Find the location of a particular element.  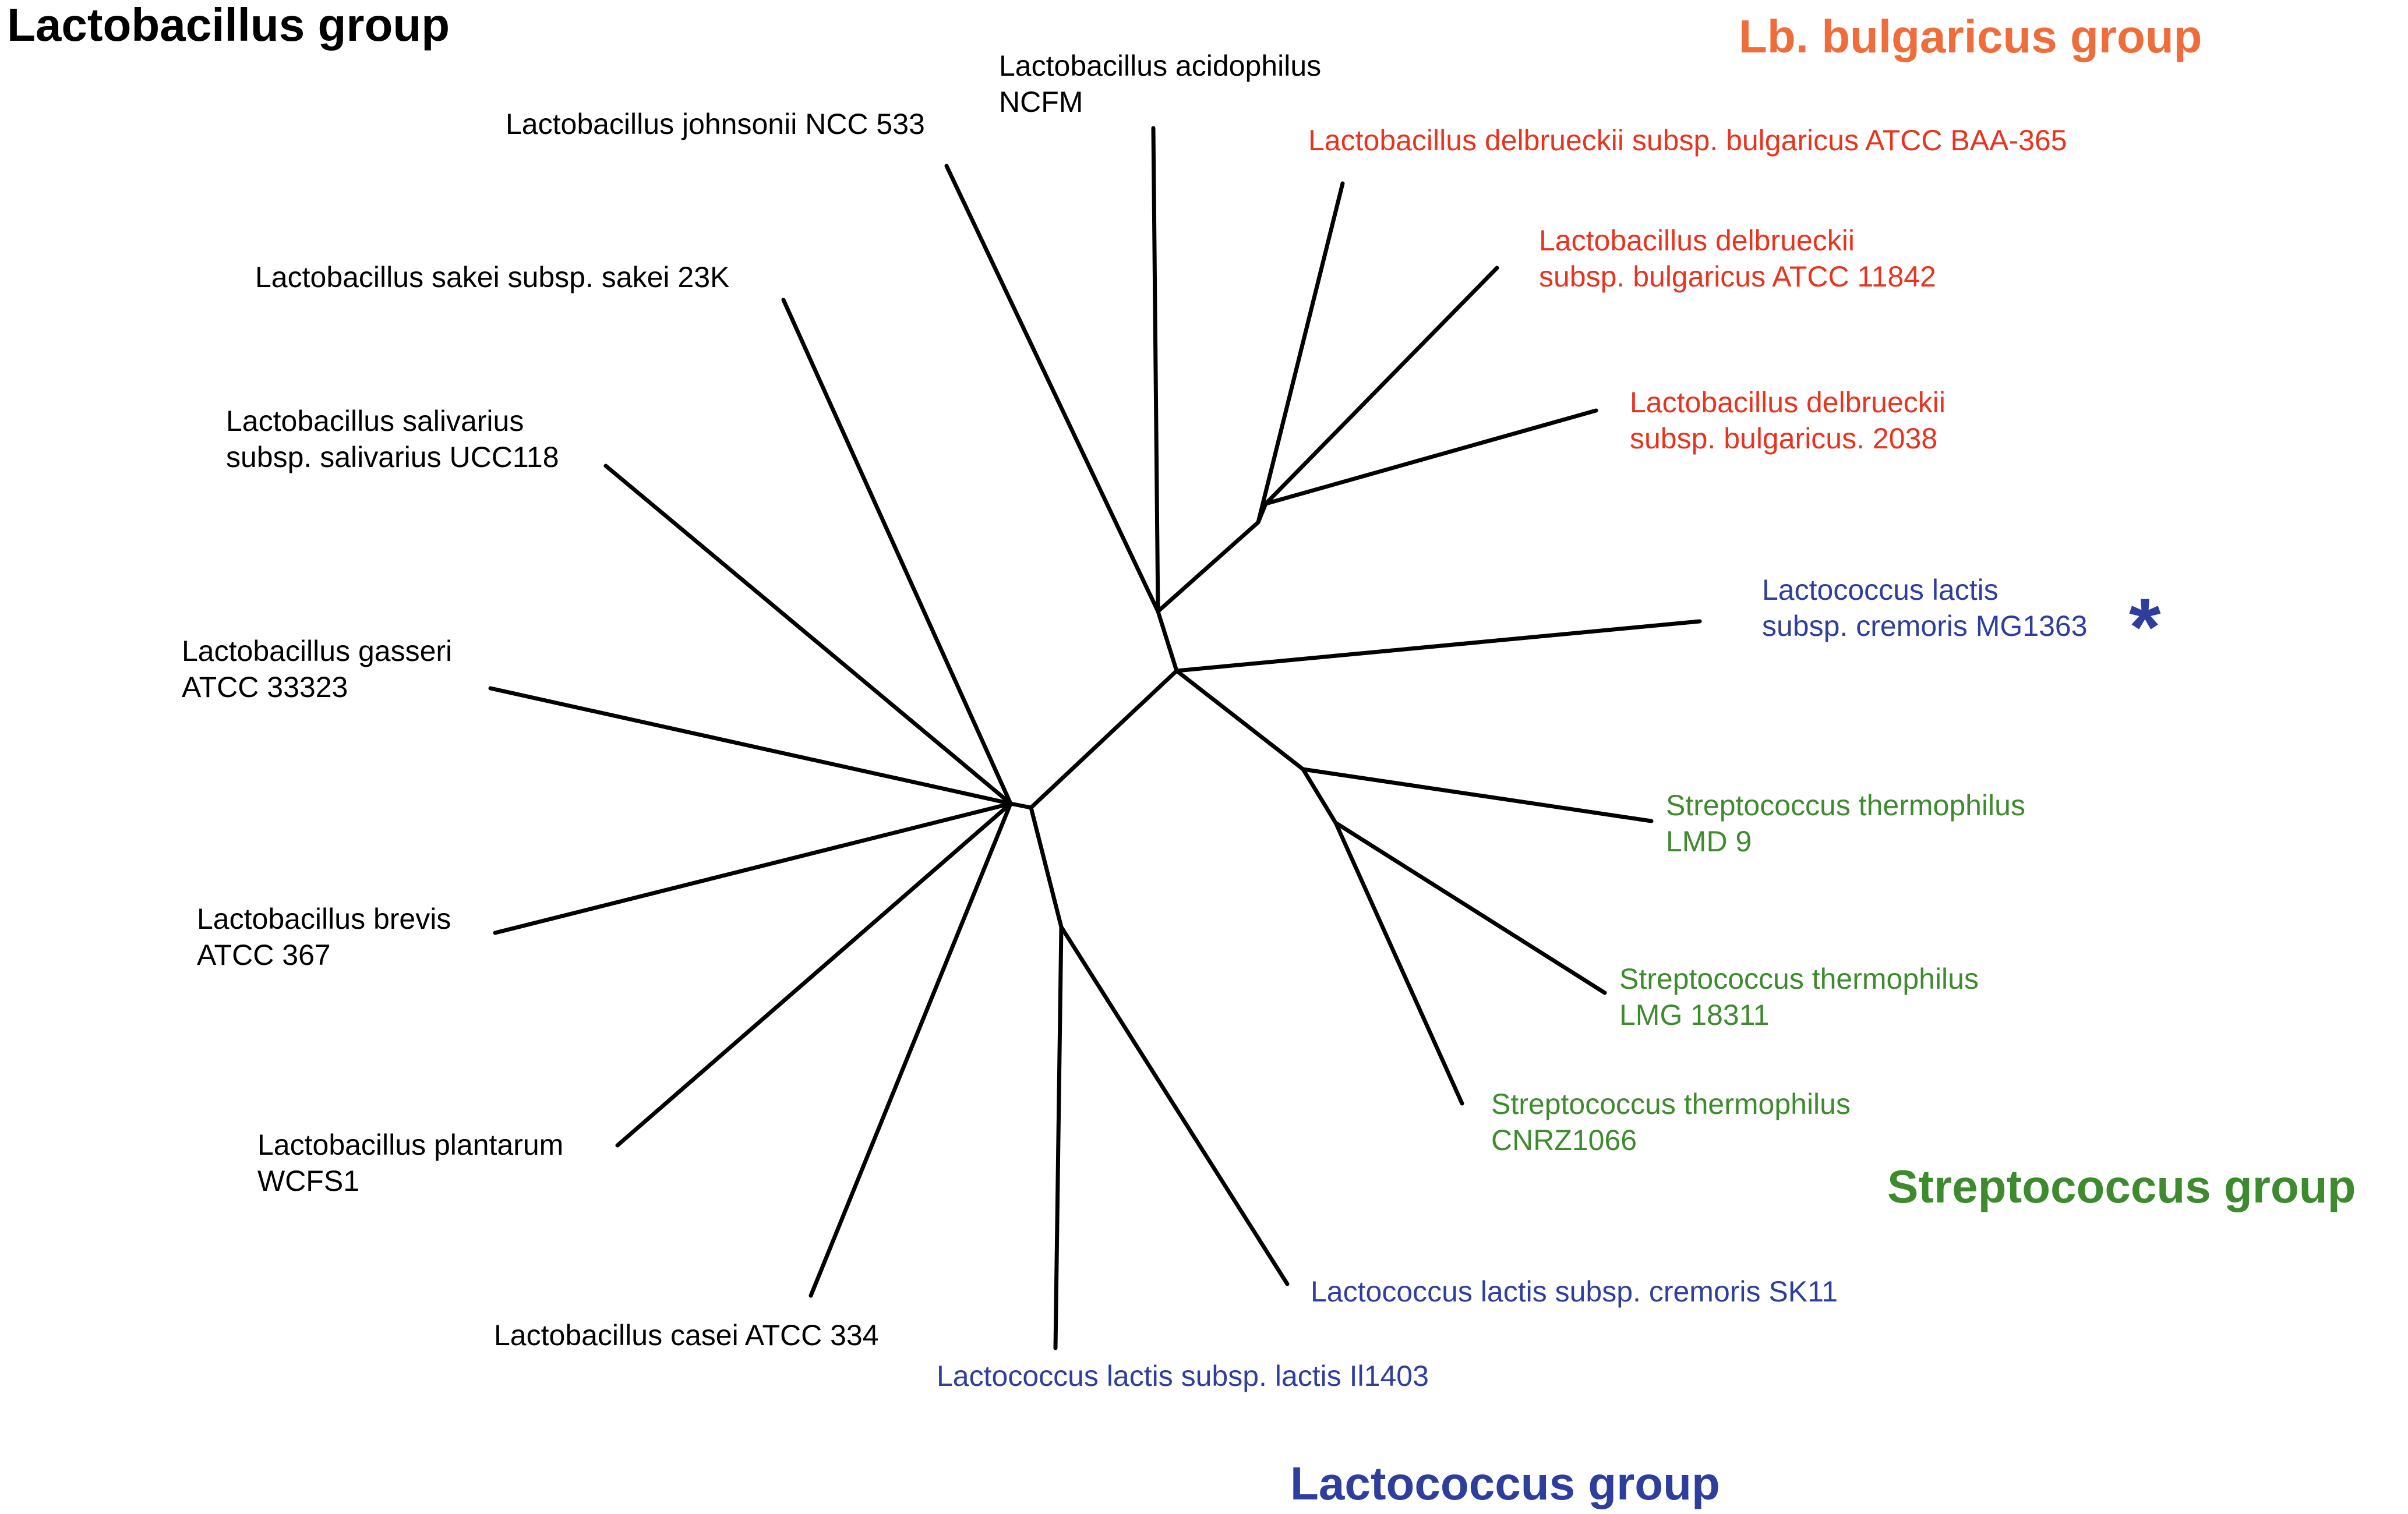

branch-bulgaricus-2038 is located at coordinates (1430, 457).